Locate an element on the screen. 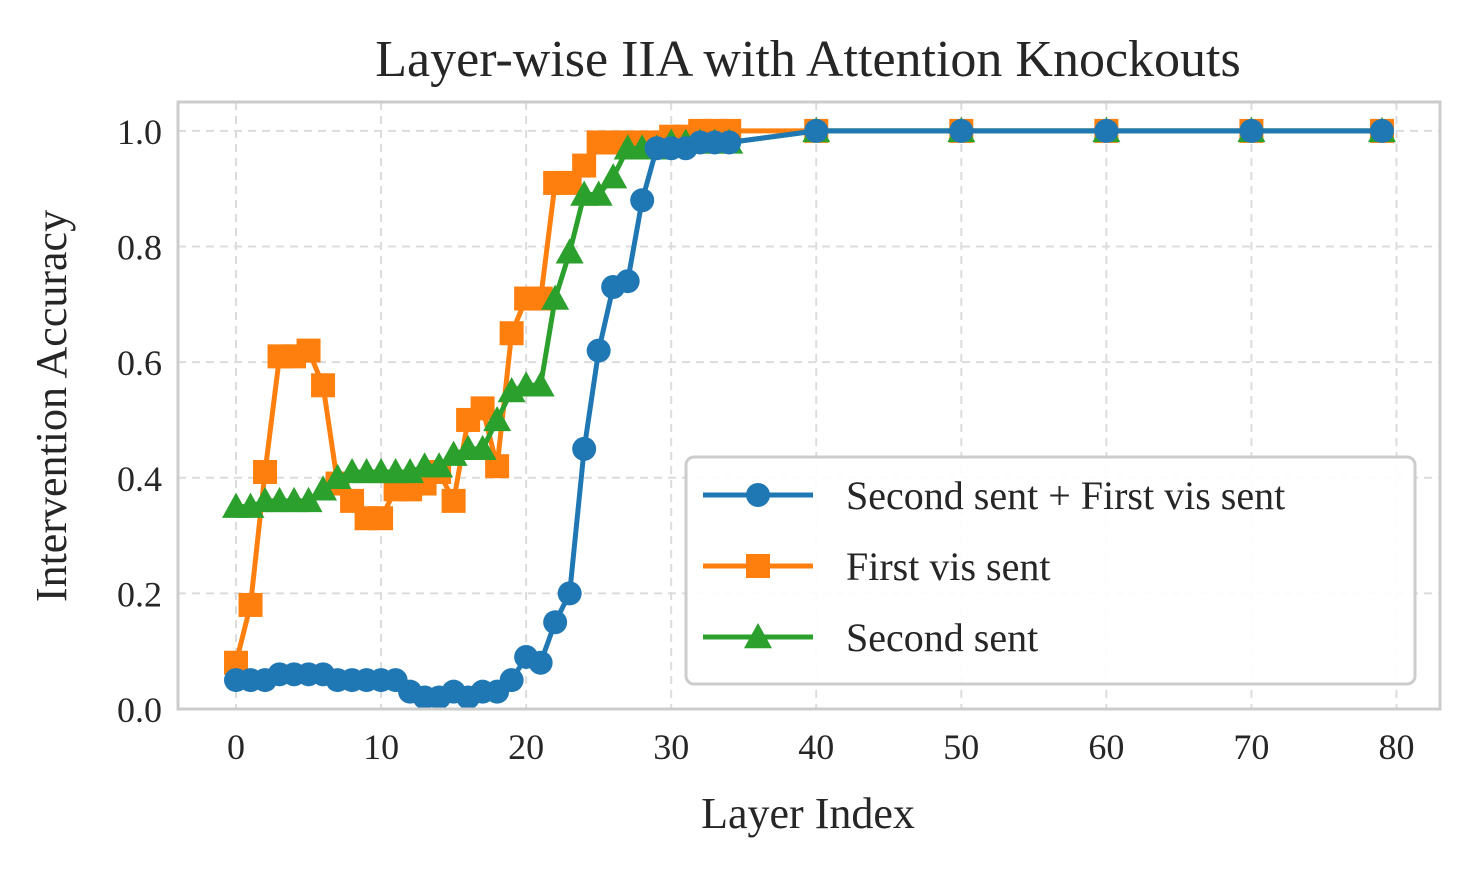  x-tick-label: 60 is located at coordinates (1106, 747).